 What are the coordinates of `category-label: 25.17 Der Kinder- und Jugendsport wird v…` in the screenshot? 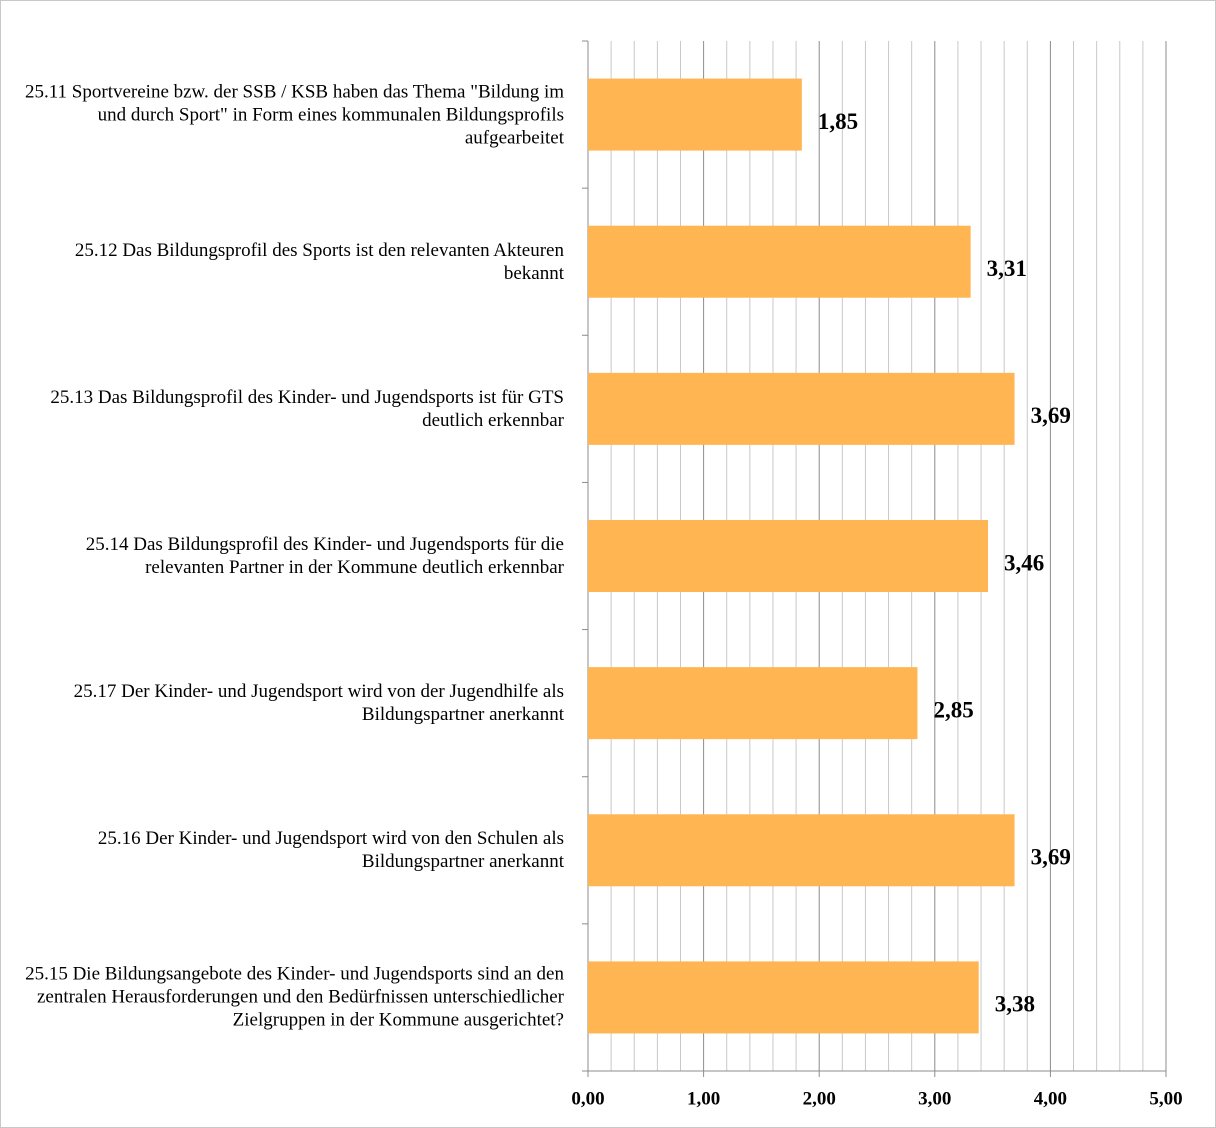 It's located at (318, 703).